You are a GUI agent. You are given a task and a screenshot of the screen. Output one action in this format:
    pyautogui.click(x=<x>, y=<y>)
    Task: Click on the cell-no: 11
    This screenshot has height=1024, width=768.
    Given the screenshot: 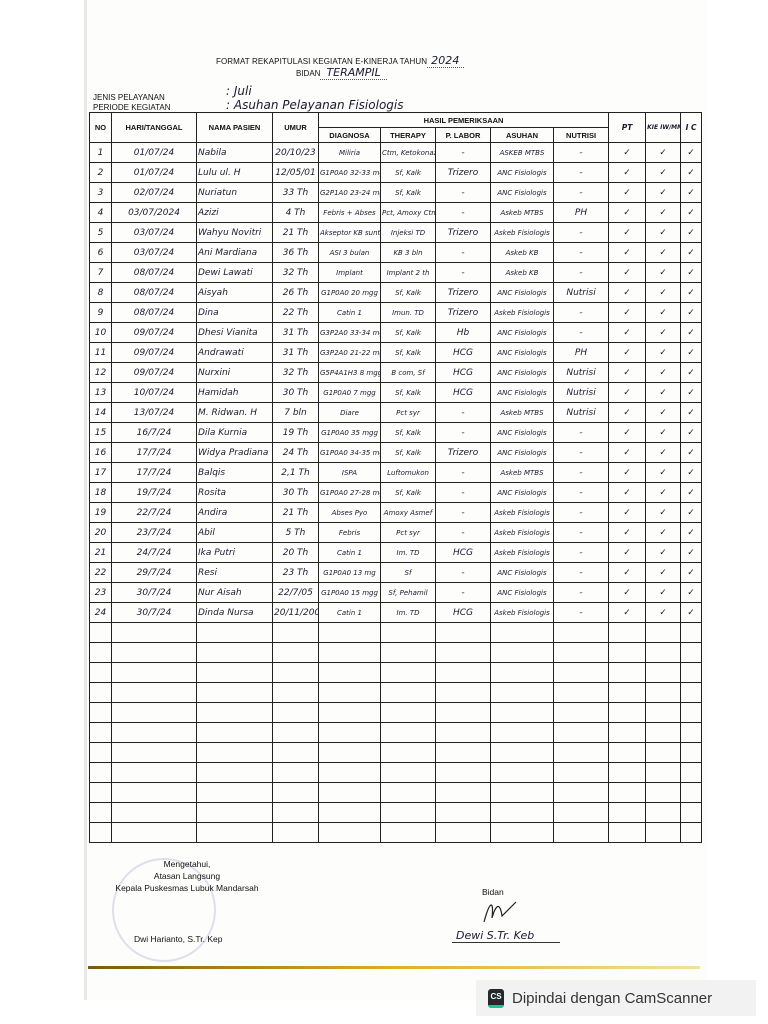 What is the action you would take?
    pyautogui.click(x=100, y=352)
    